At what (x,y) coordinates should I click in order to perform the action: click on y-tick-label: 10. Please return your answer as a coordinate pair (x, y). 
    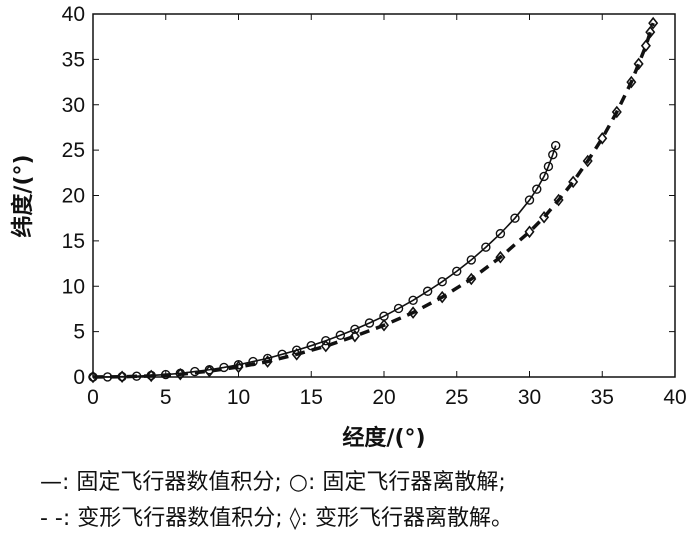
    Looking at the image, I should click on (73, 286).